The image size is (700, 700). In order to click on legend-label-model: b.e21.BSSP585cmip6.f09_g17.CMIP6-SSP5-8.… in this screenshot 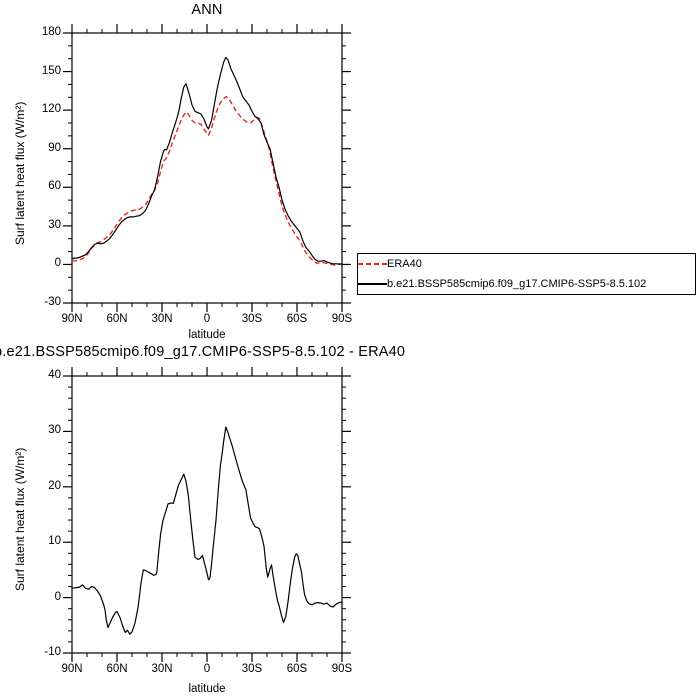, I will do `click(517, 284)`.